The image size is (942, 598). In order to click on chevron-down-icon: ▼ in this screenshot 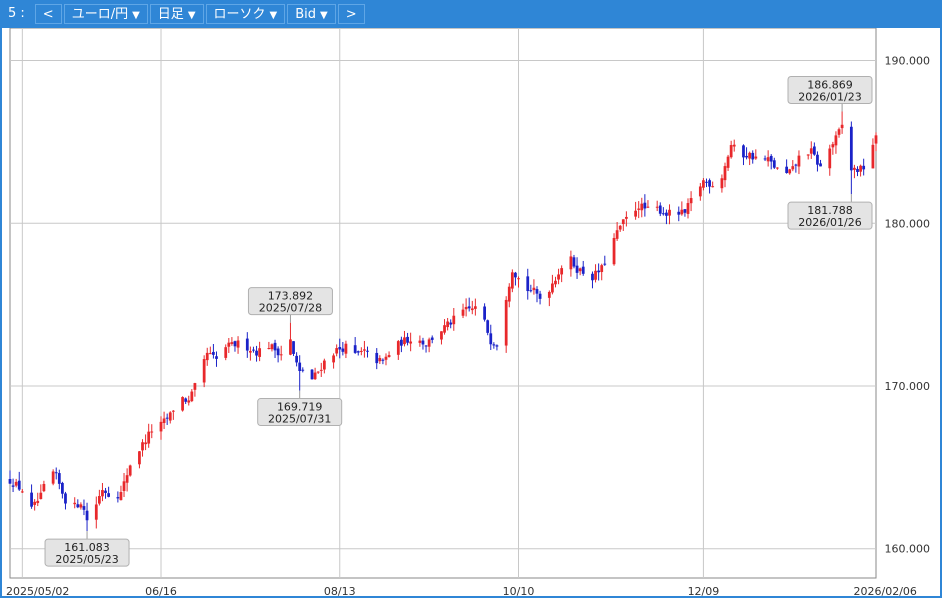, I will do `click(324, 15)`.